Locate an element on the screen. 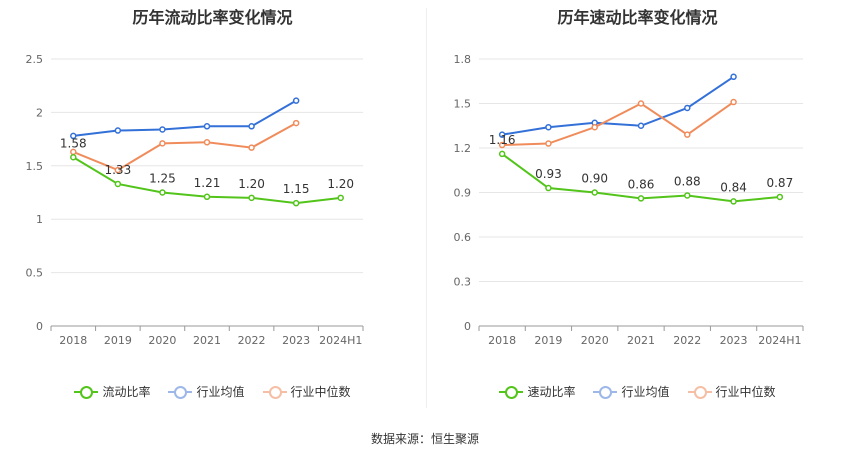 The image size is (850, 459). data-label: 0.84 is located at coordinates (733, 187).